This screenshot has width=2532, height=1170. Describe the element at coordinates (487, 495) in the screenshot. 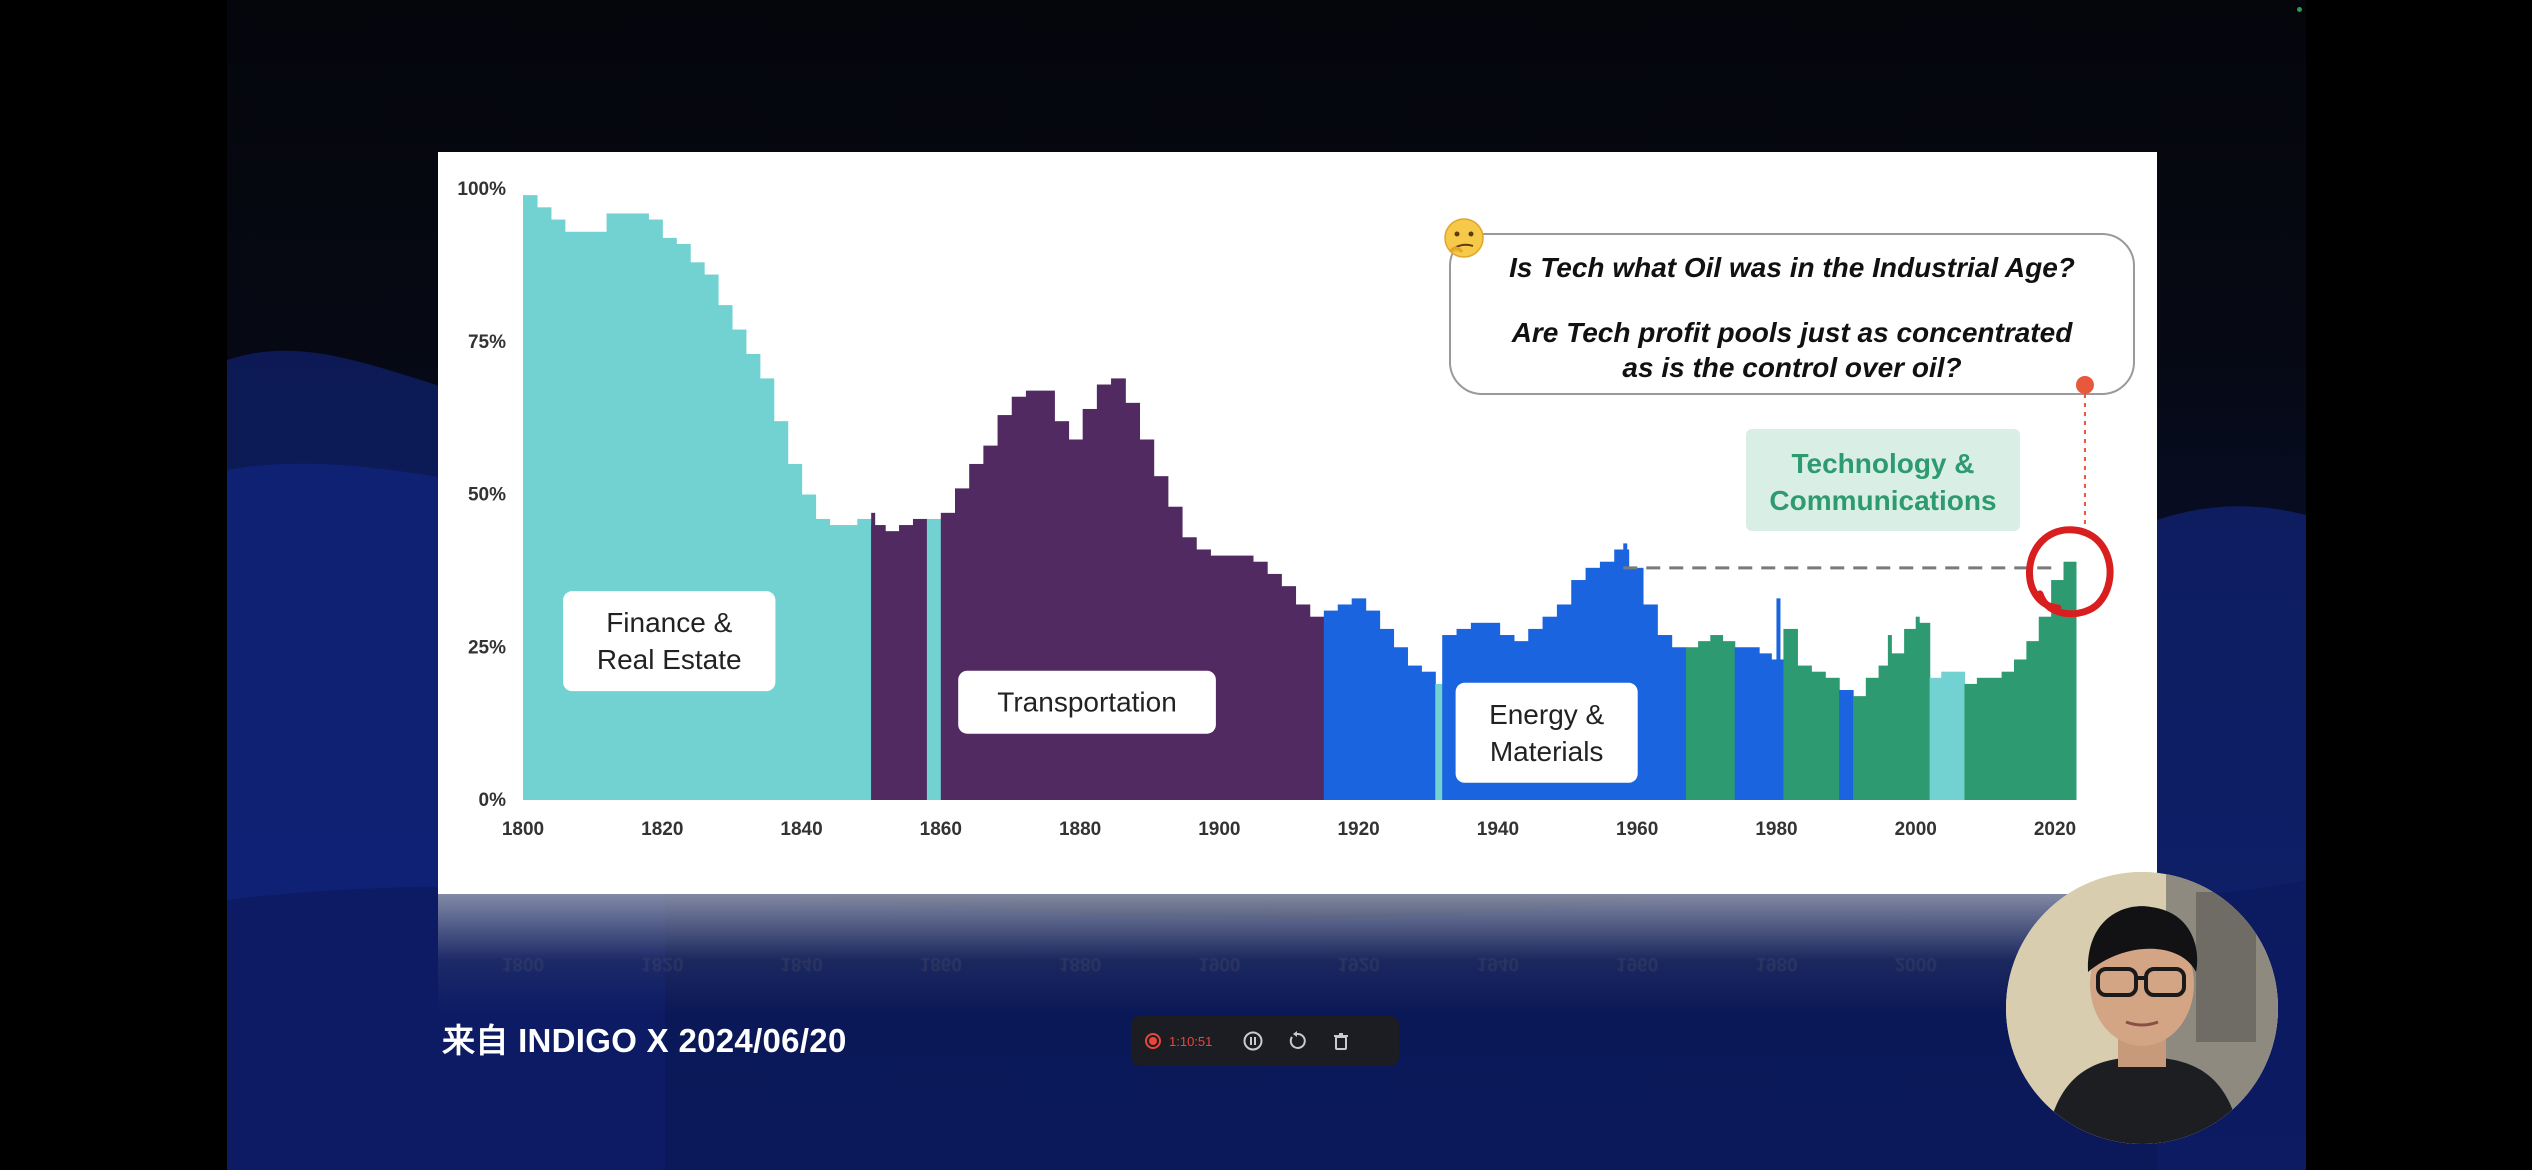

I see `y-tick-label: 50%` at that location.